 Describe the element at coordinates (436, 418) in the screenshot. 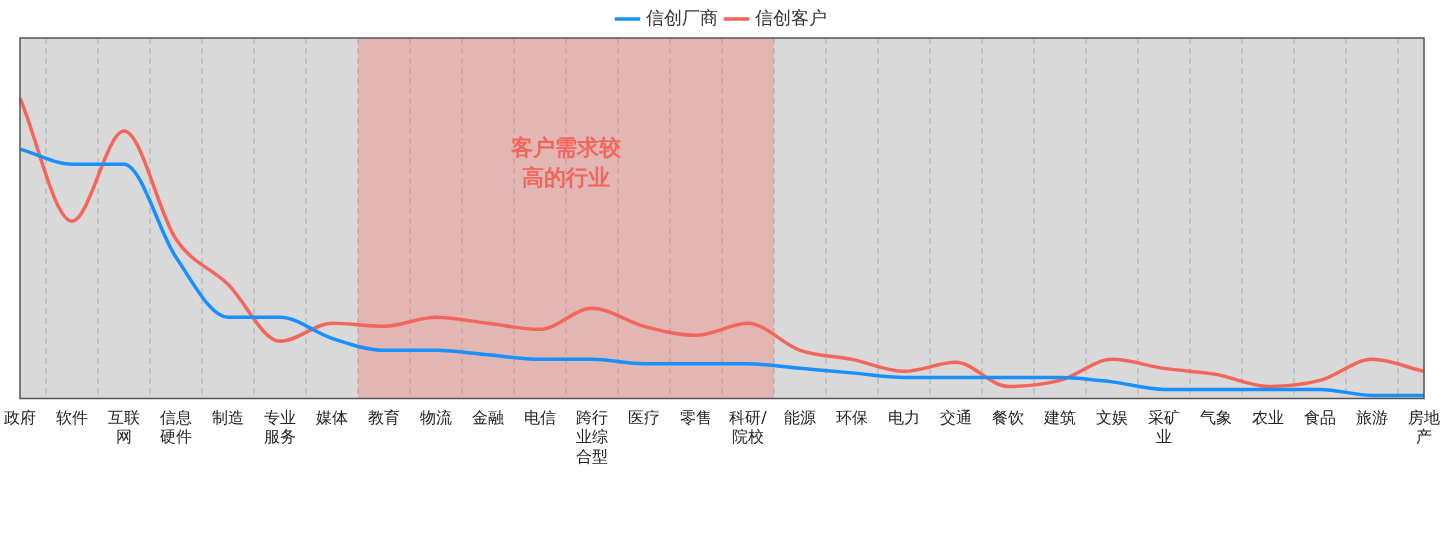

I see `x-tick-label: 物流` at that location.